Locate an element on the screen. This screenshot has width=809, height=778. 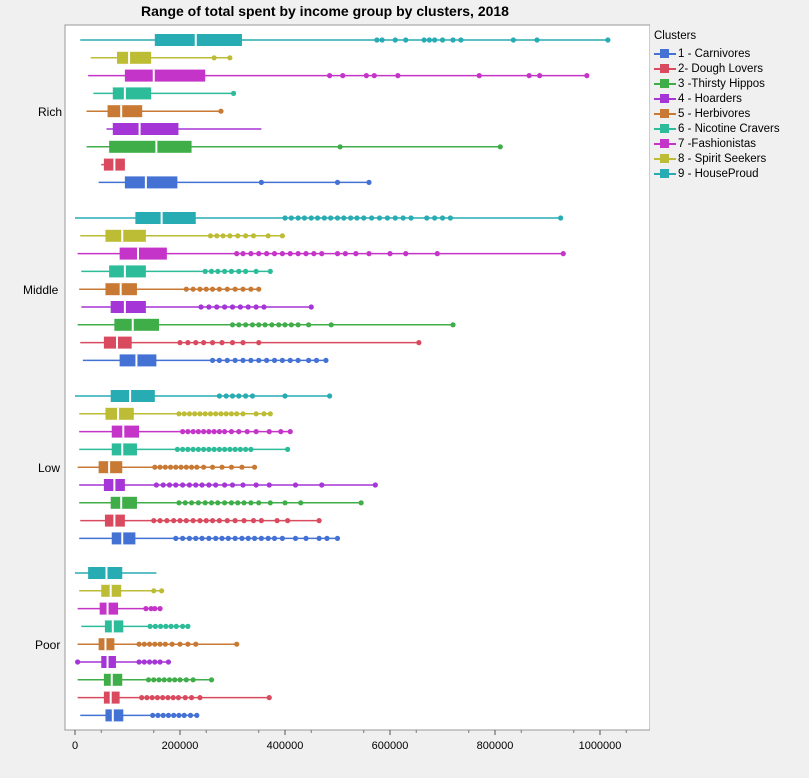
legend-item: 7 -Fashionistas is located at coordinates (729, 143).